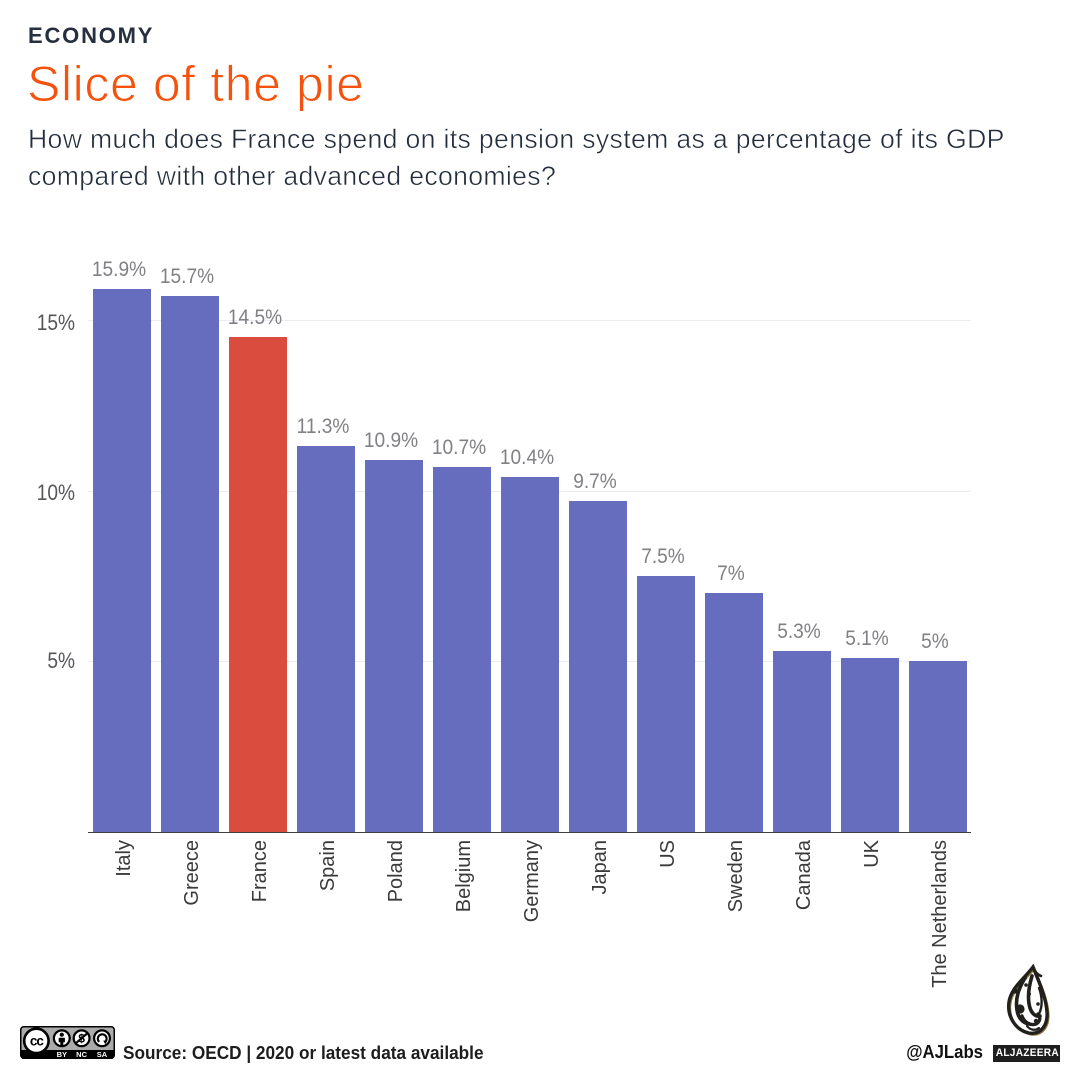  What do you see at coordinates (62, 1054) in the screenshot?
I see `svg-text: BY` at bounding box center [62, 1054].